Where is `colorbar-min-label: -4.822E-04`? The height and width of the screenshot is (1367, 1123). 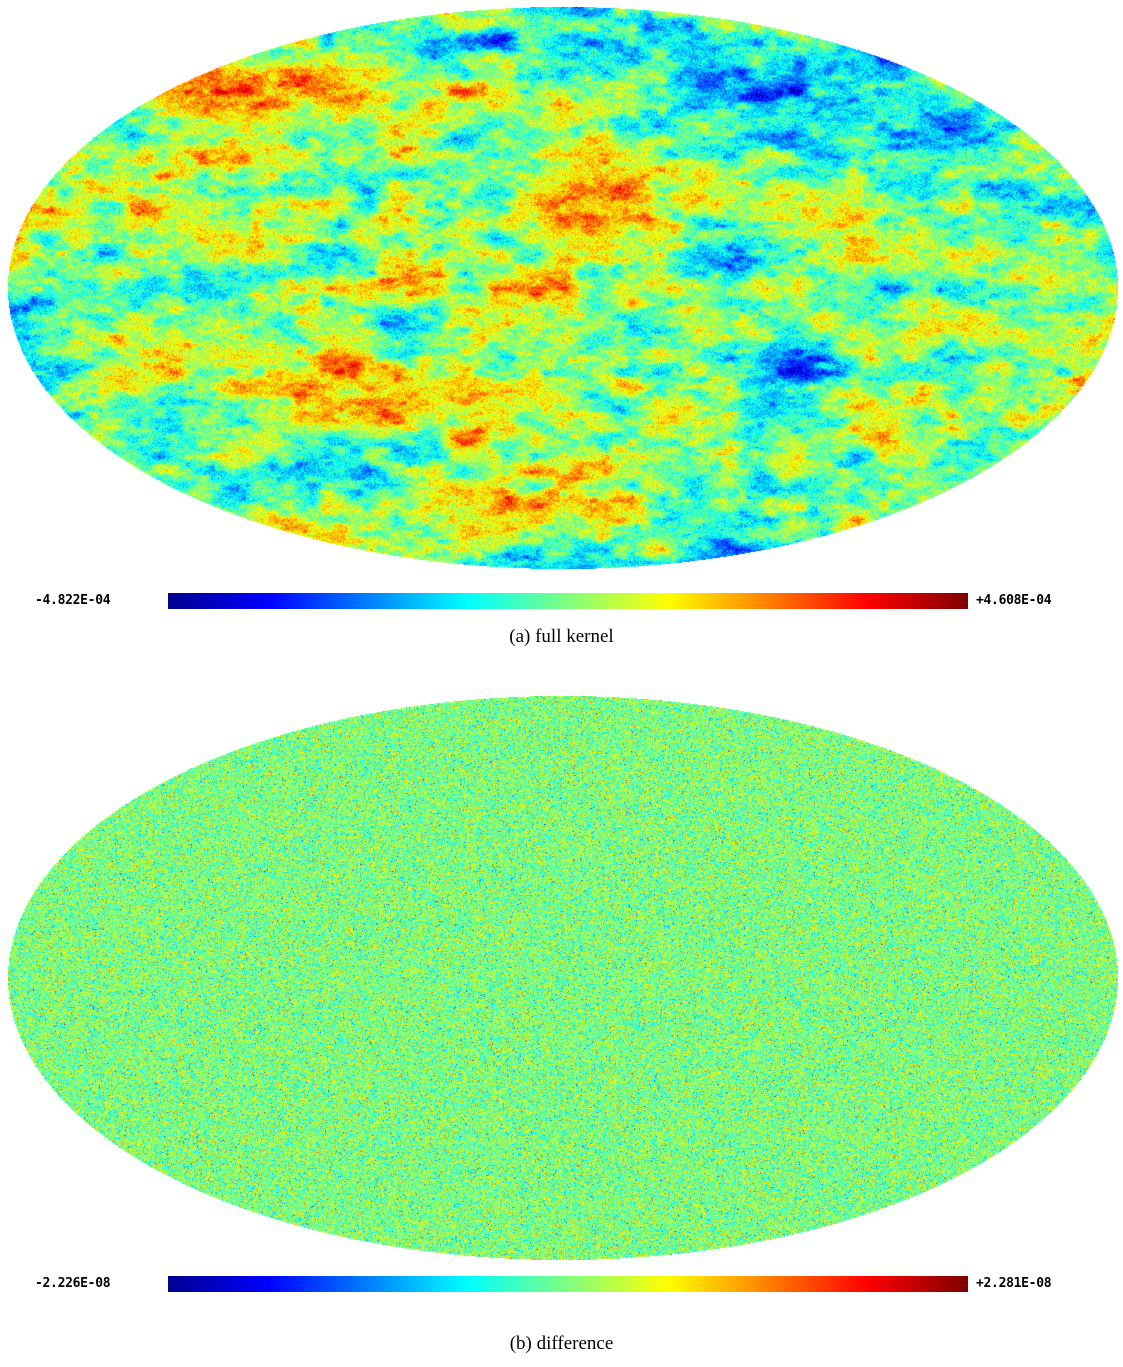 colorbar-min-label: -4.822E-04 is located at coordinates (73, 600).